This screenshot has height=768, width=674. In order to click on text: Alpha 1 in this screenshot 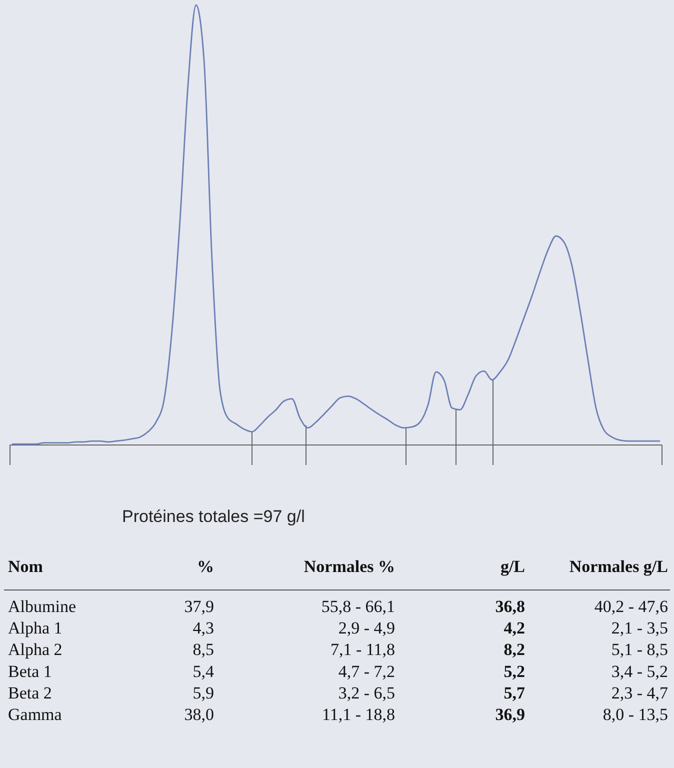, I will do `click(35, 628)`.